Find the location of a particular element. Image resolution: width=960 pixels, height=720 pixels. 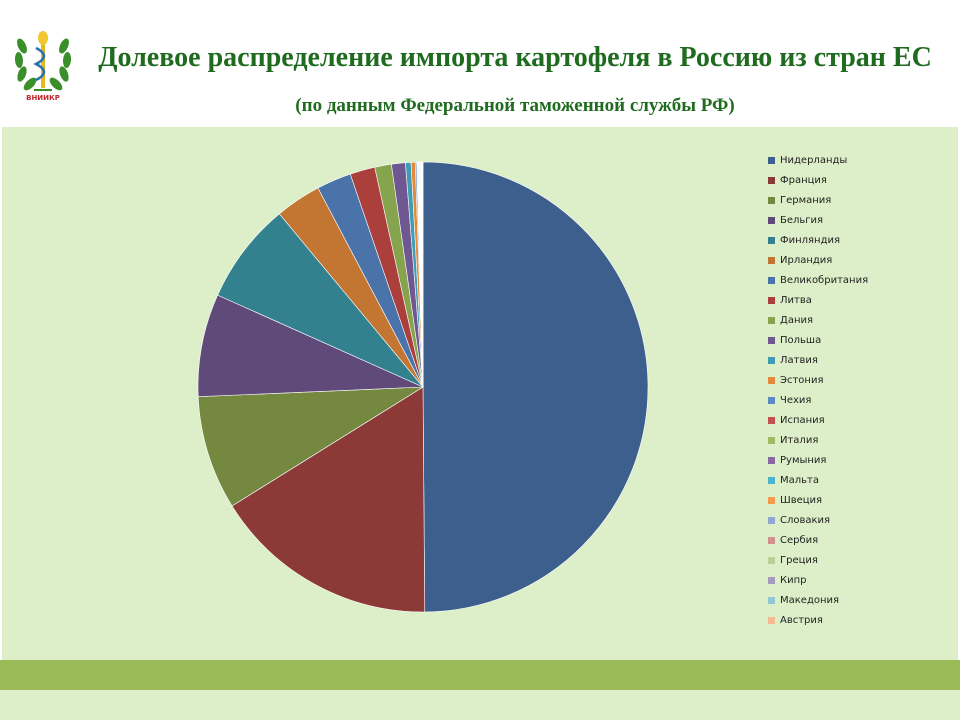

legend-item: Нидерланды is located at coordinates (848, 160).